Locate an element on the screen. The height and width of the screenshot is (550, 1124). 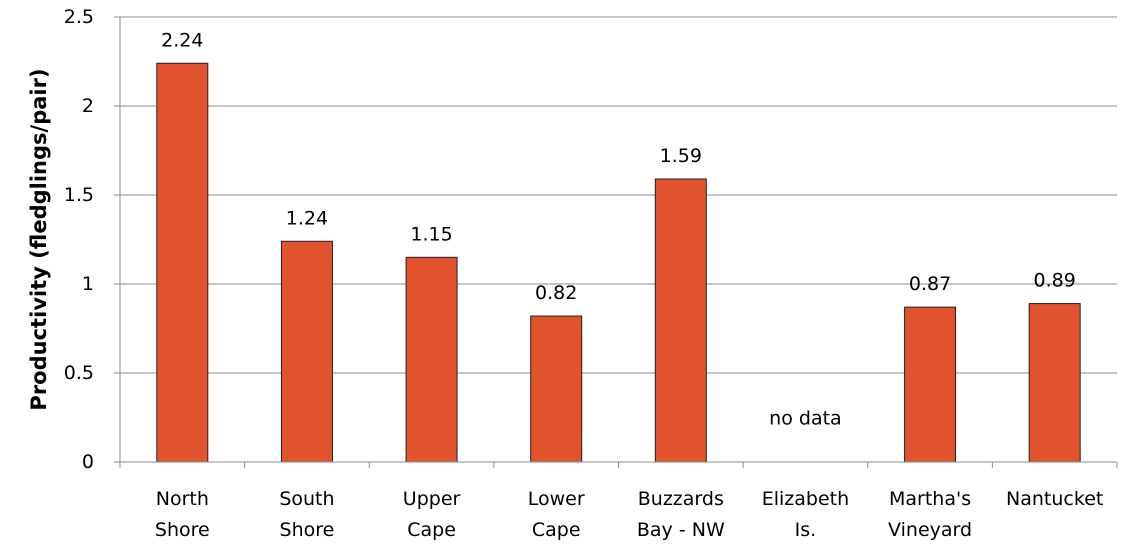
x-tick-label: Elizabeth is located at coordinates (805, 499).